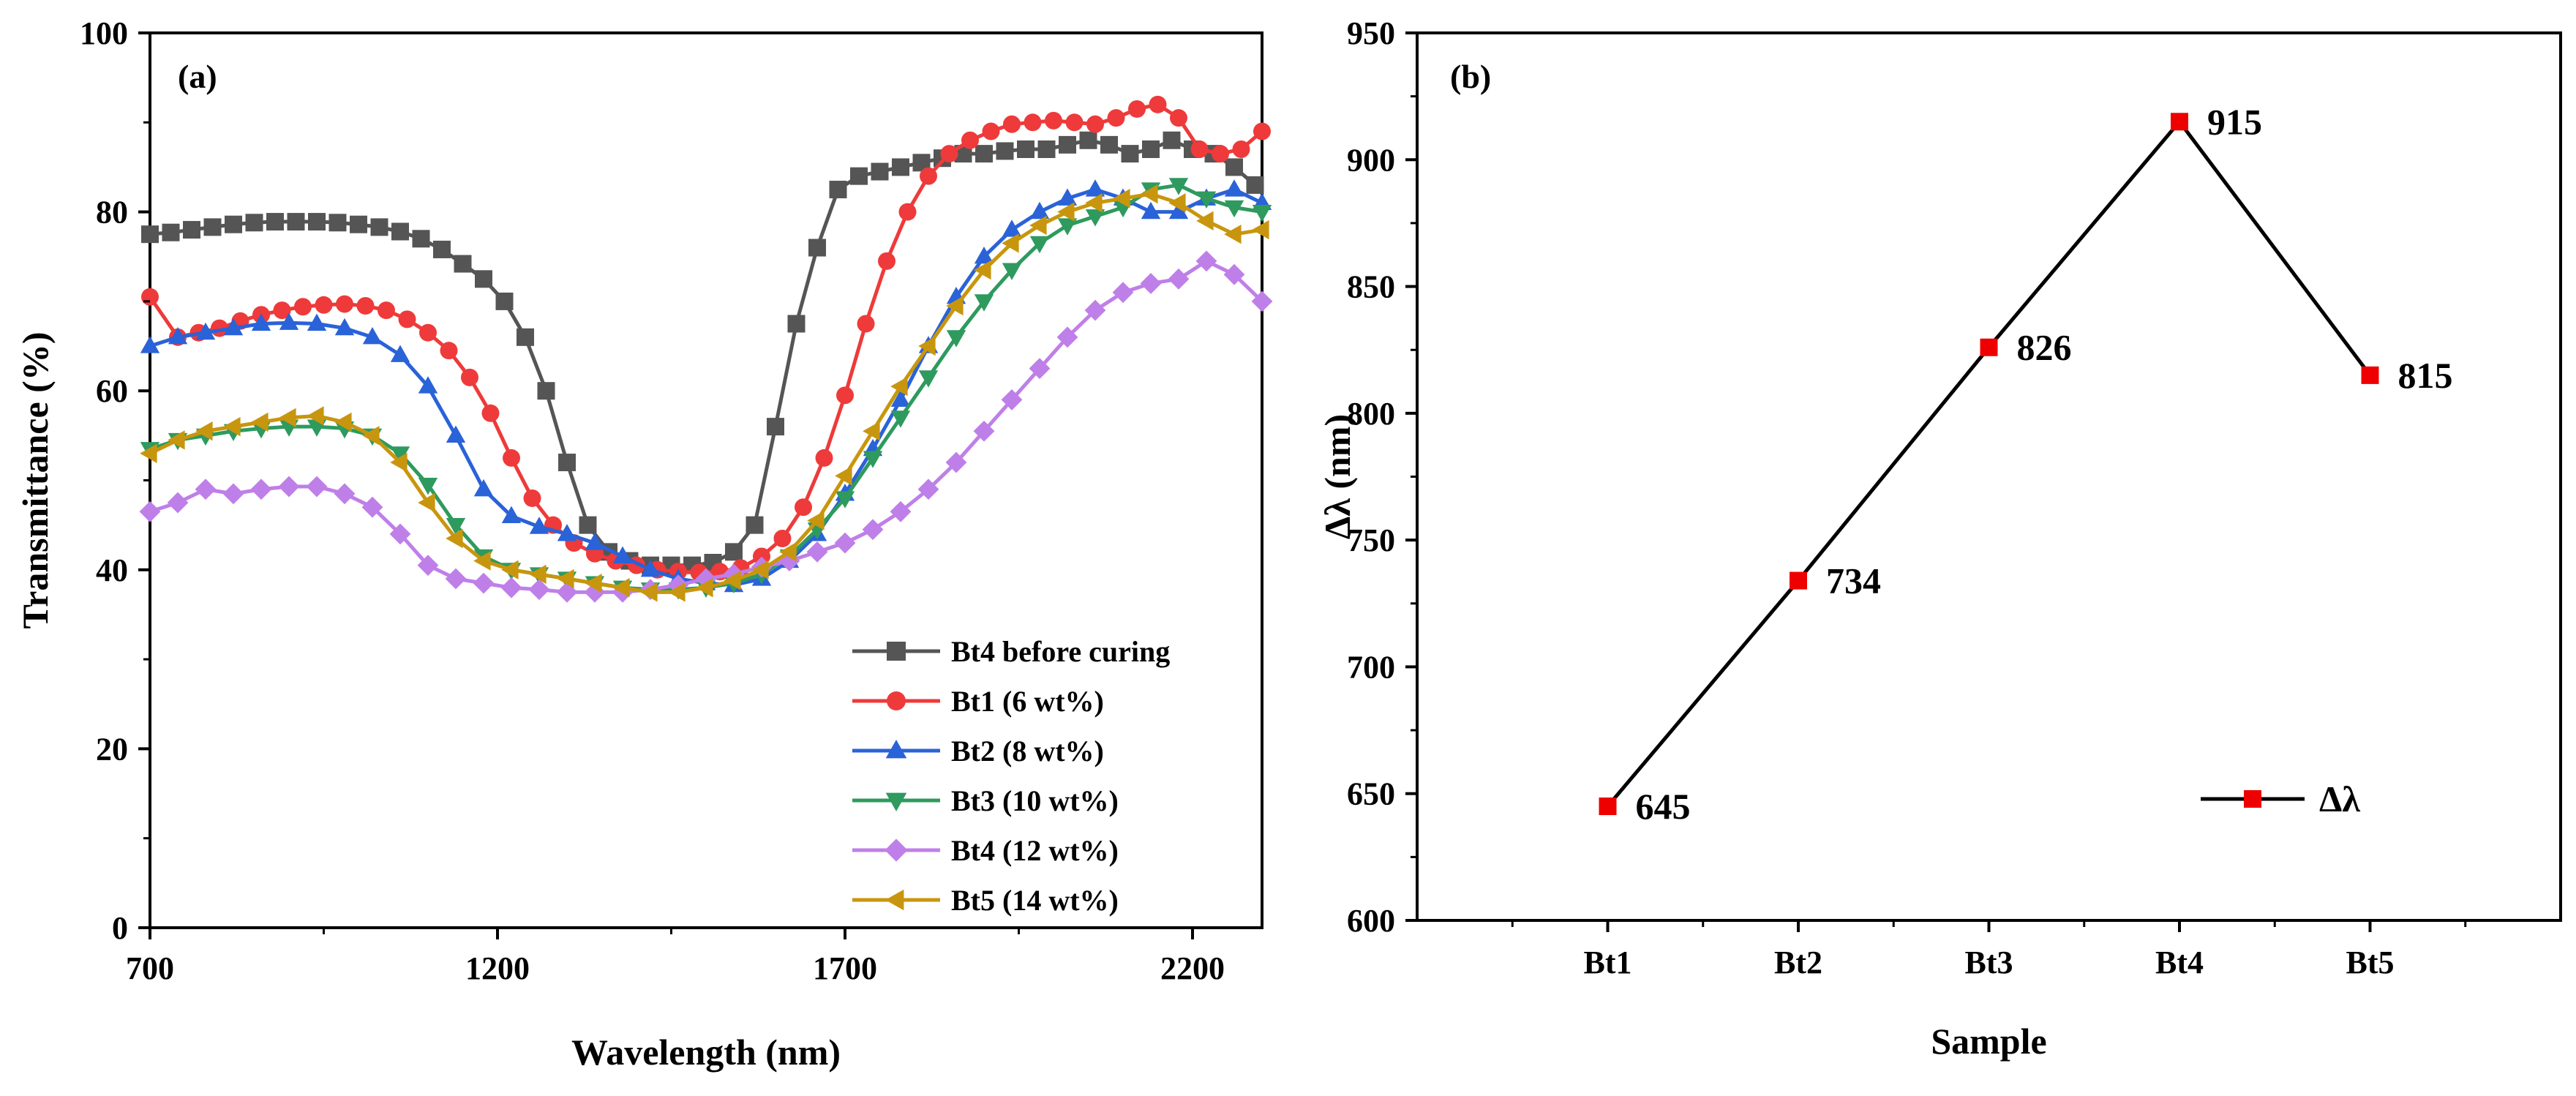 The height and width of the screenshot is (1096, 2576). What do you see at coordinates (2280, 799) in the screenshot?
I see `panel-b-legend: Δλ` at bounding box center [2280, 799].